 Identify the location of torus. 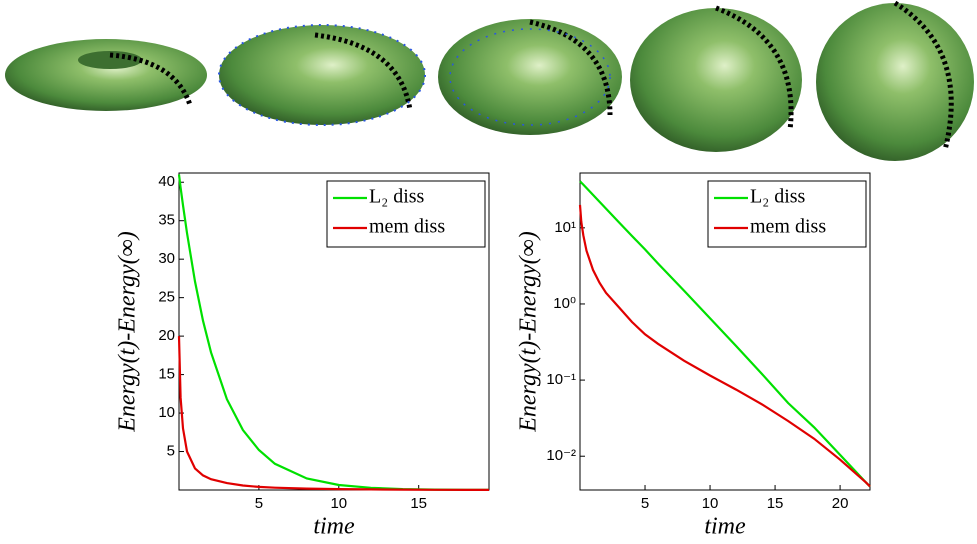
(106, 75).